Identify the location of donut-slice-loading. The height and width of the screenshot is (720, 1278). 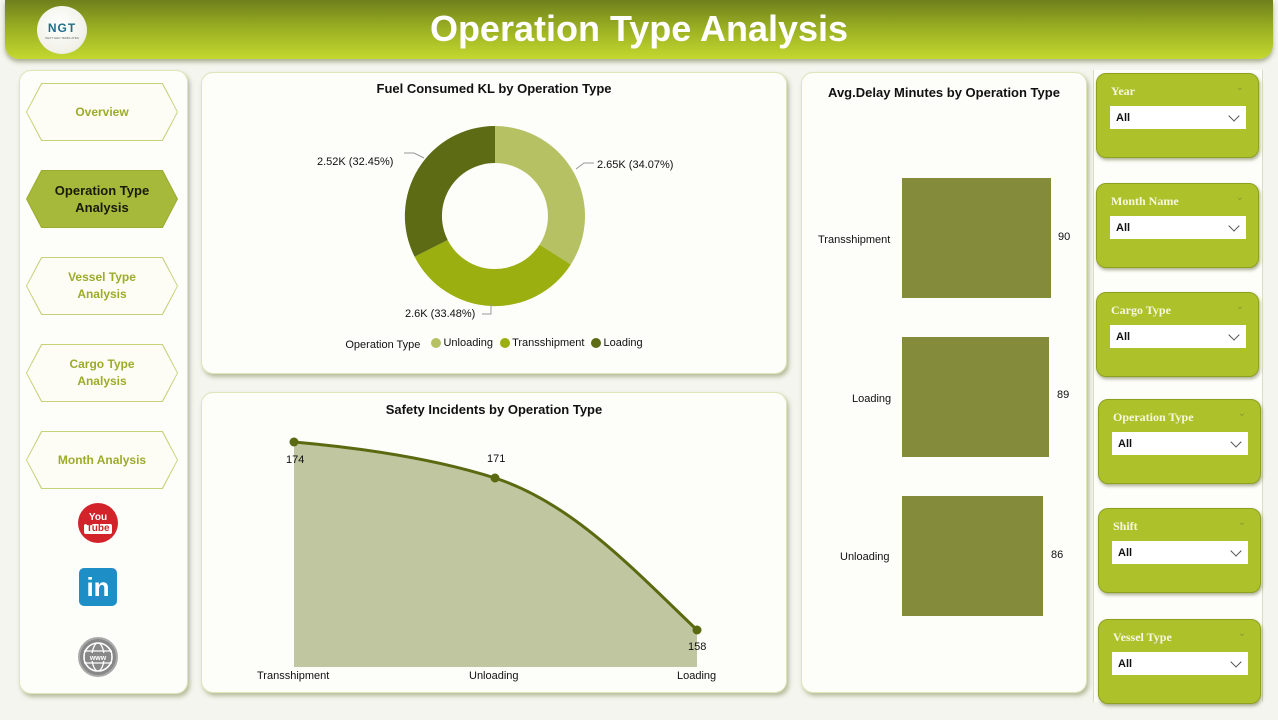
(449, 191).